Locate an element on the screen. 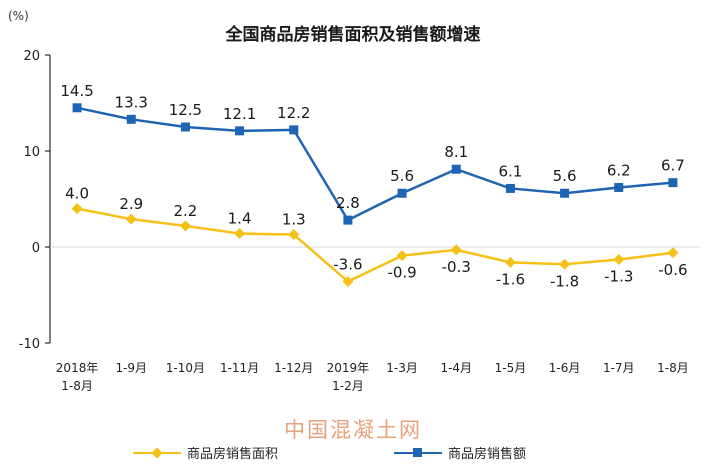 This screenshot has height=471, width=706. data-label-sales: 2.8 is located at coordinates (348, 203).